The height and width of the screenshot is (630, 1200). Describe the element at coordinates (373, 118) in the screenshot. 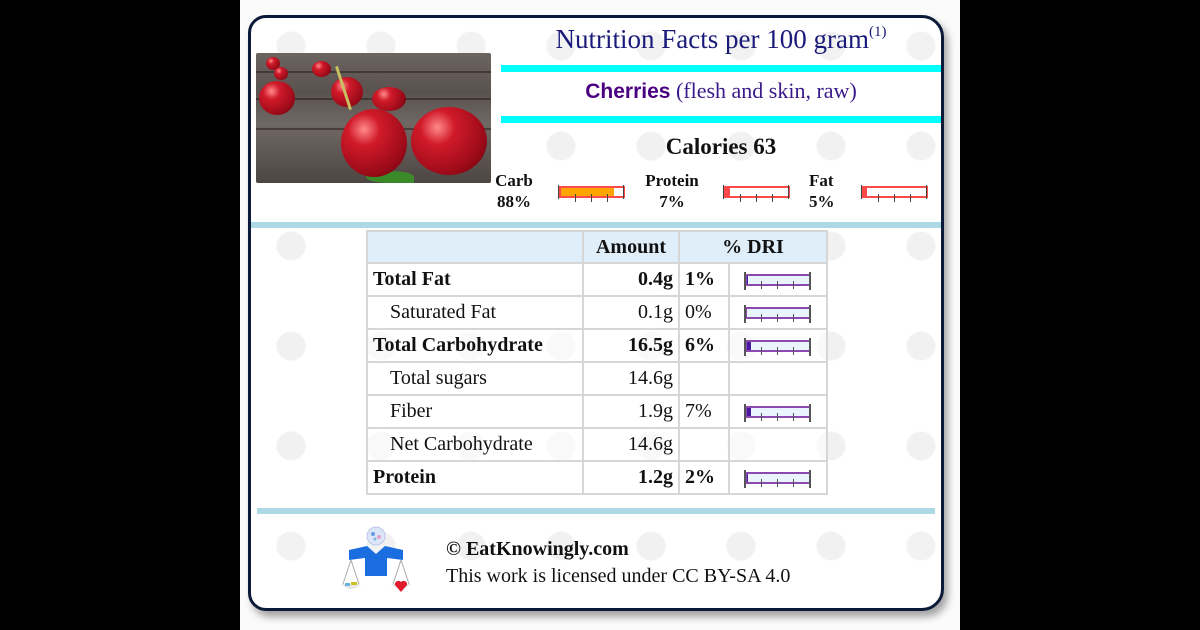

I see `cherries-photo` at that location.